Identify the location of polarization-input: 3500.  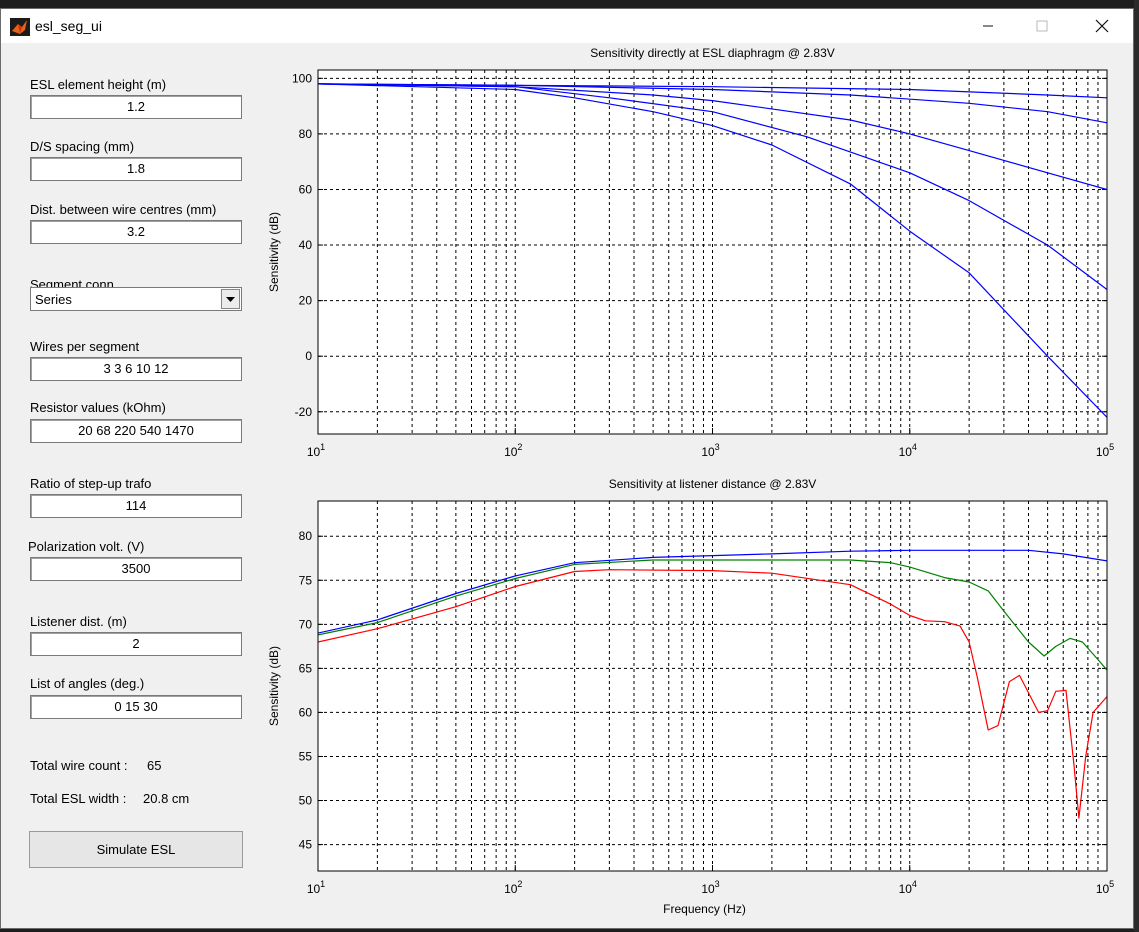
(136, 569).